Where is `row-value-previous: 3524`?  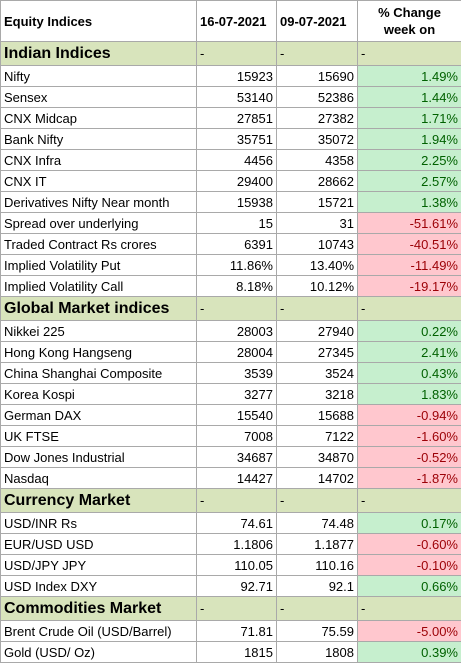 row-value-previous: 3524 is located at coordinates (317, 373).